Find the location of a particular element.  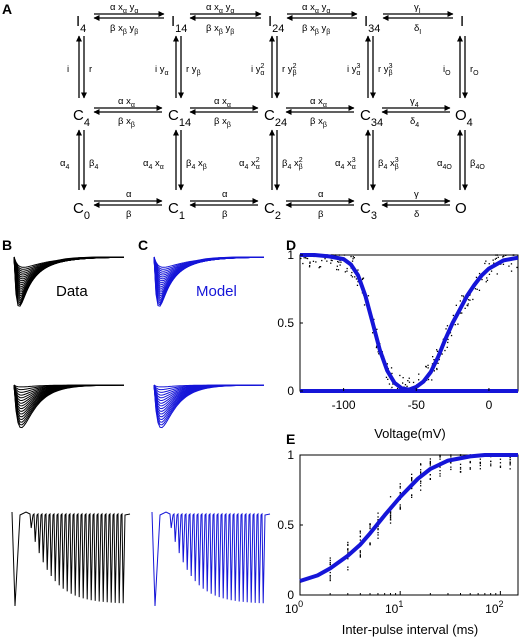

panel-d-voltage-plot: -100 -50 0 0 0.5 1 Voltage(mV) is located at coordinates (398, 344).